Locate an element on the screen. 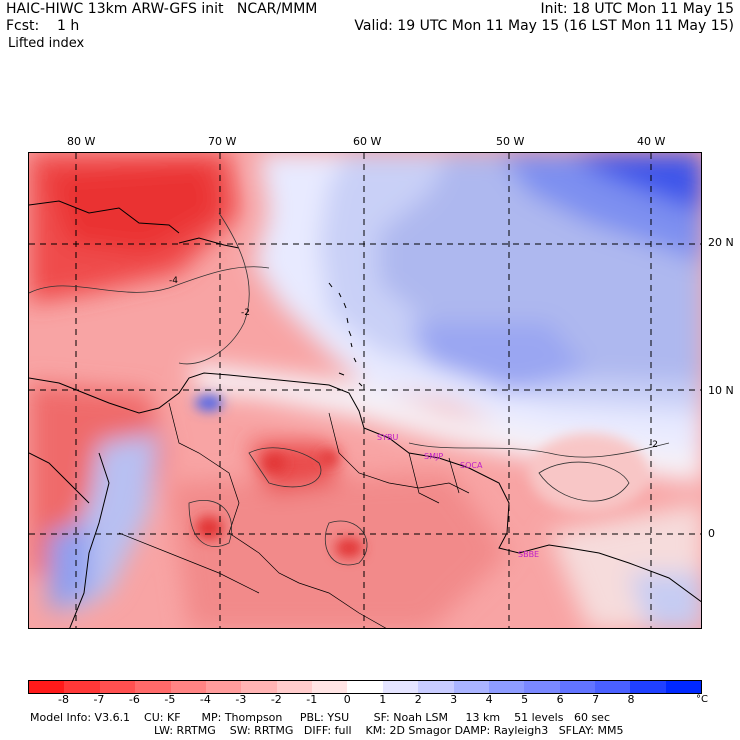 This screenshot has width=740, height=740. station-smjp: SMJP is located at coordinates (434, 456).